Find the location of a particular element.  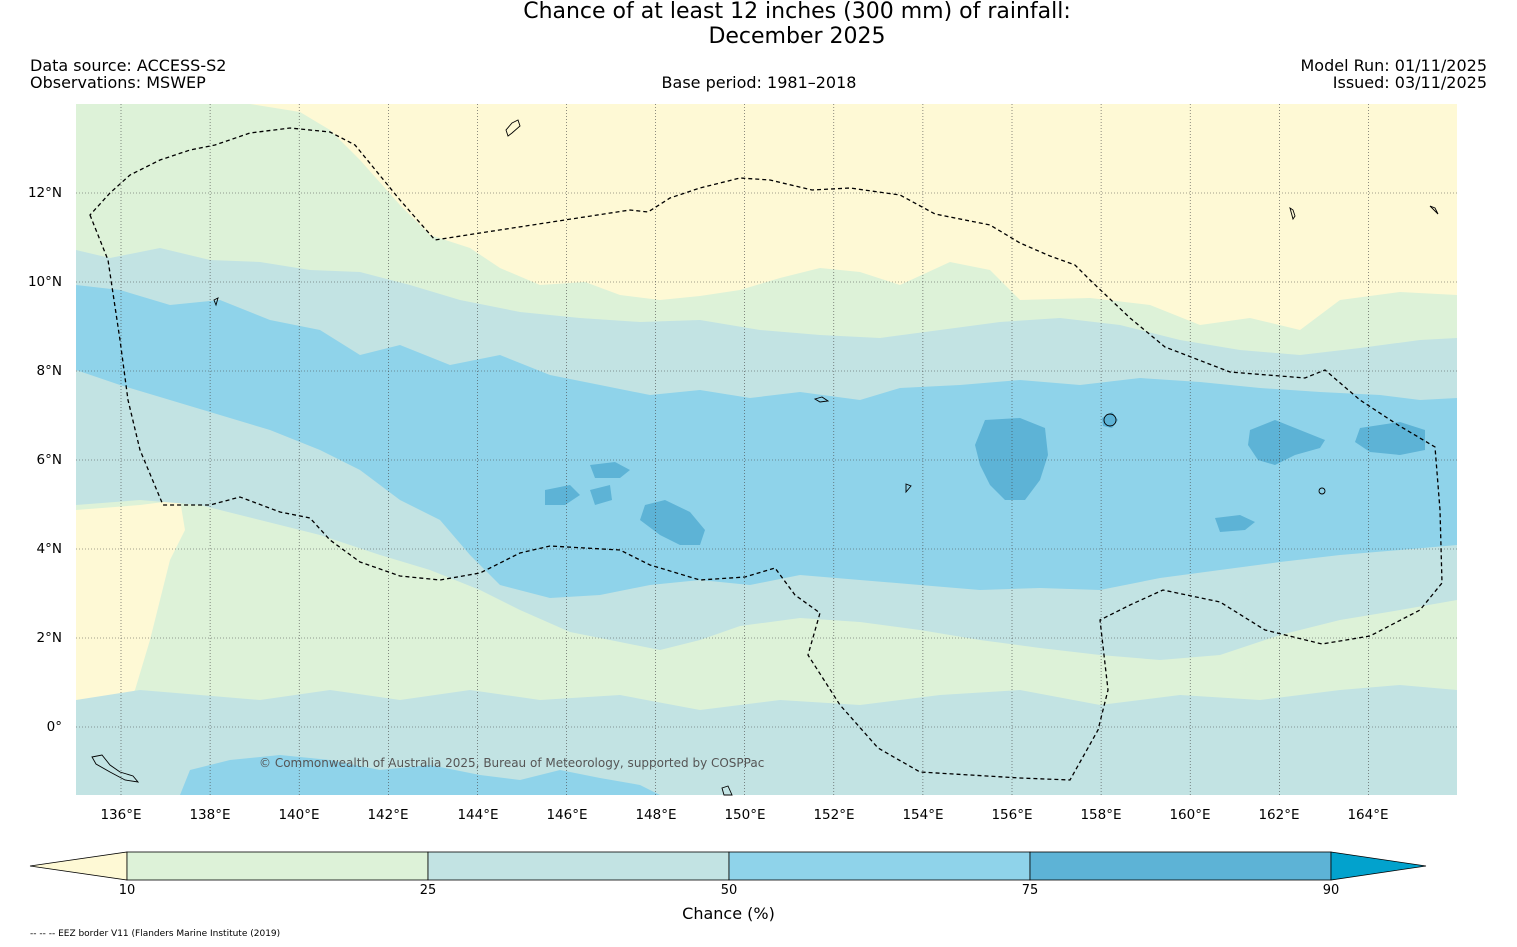

lat-tick-label: 6°N is located at coordinates (49, 460).